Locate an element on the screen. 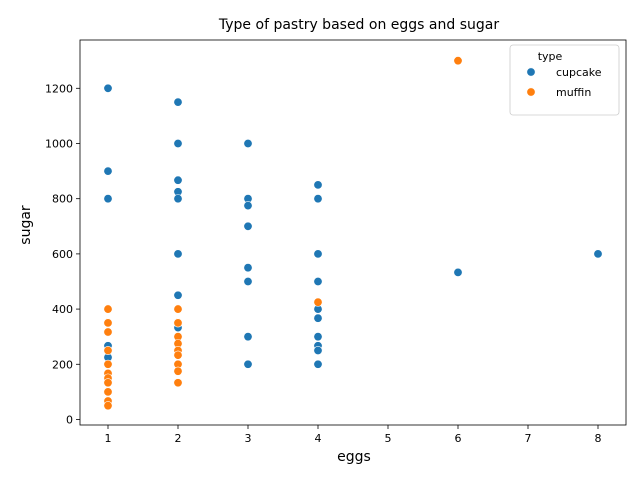  y-tick-label: 200 is located at coordinates (62, 364).